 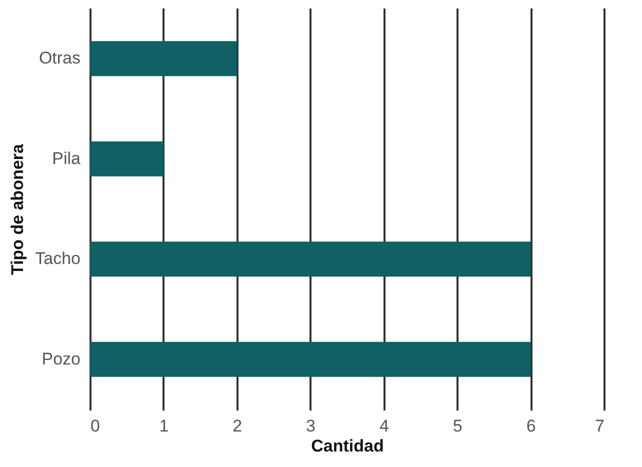 What do you see at coordinates (599, 426) in the screenshot?
I see `x-tick-label: 7` at bounding box center [599, 426].